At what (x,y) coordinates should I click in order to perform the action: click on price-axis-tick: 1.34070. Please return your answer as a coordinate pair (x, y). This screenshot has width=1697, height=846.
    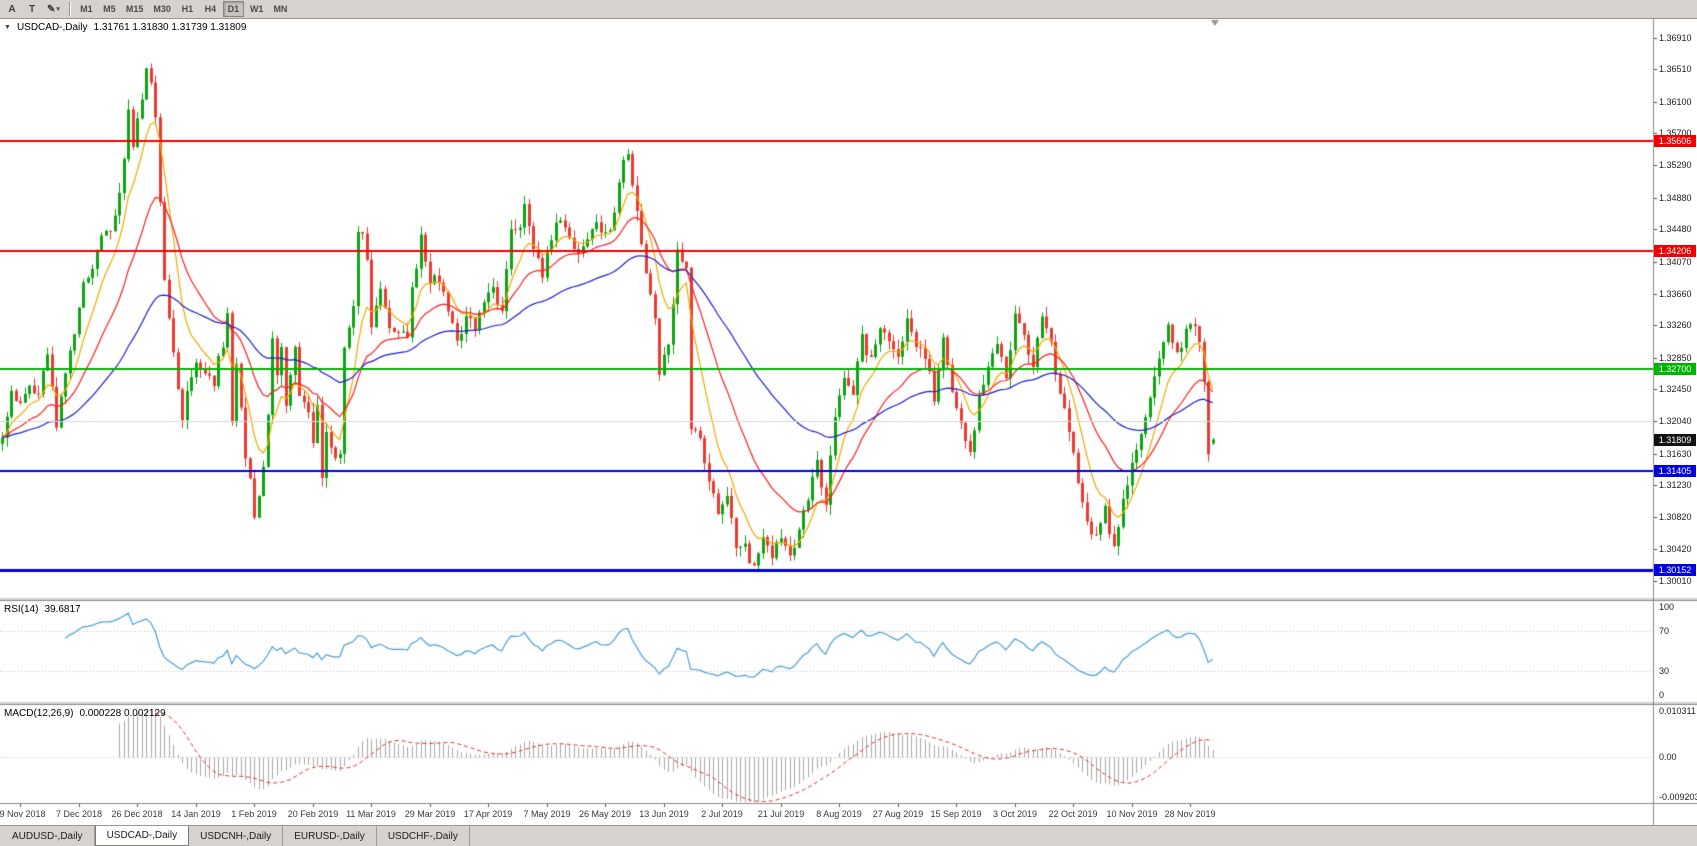
    Looking at the image, I should click on (1675, 261).